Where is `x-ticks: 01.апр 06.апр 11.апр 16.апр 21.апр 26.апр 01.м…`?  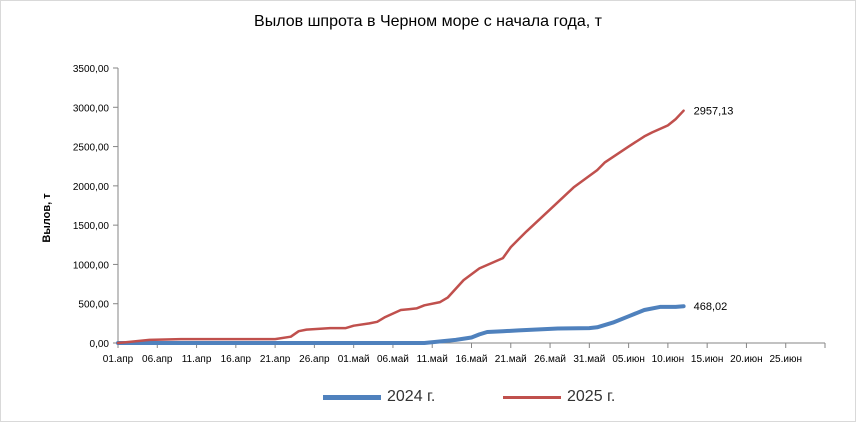
x-ticks: 01.апр 06.апр 11.апр 16.апр 21.апр 26.апр 01.м… is located at coordinates (464, 354).